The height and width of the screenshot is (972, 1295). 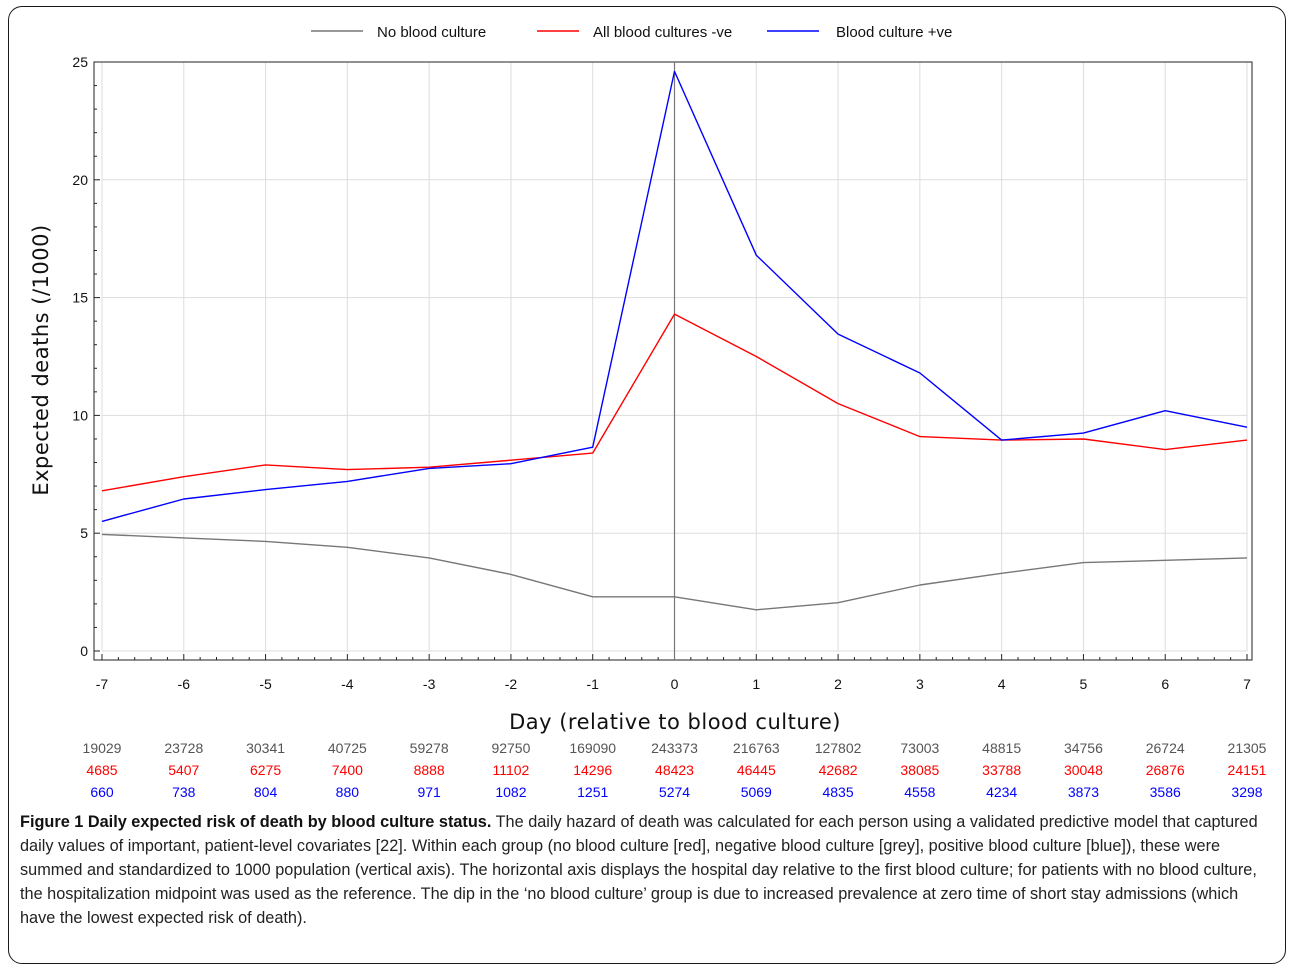 What do you see at coordinates (837, 792) in the screenshot?
I see `count-cell: 4835` at bounding box center [837, 792].